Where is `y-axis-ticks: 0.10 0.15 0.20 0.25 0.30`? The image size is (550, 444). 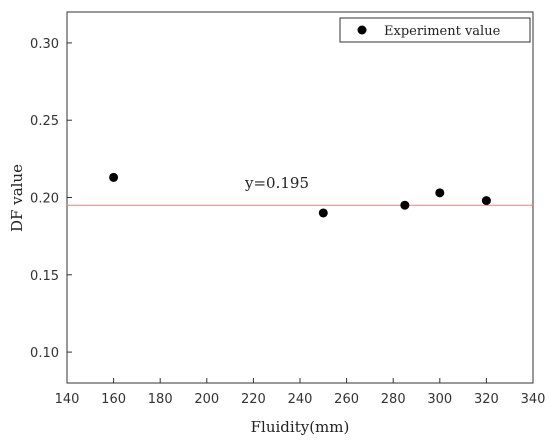 y-axis-ticks: 0.10 0.15 0.20 0.25 0.30 is located at coordinates (51, 199).